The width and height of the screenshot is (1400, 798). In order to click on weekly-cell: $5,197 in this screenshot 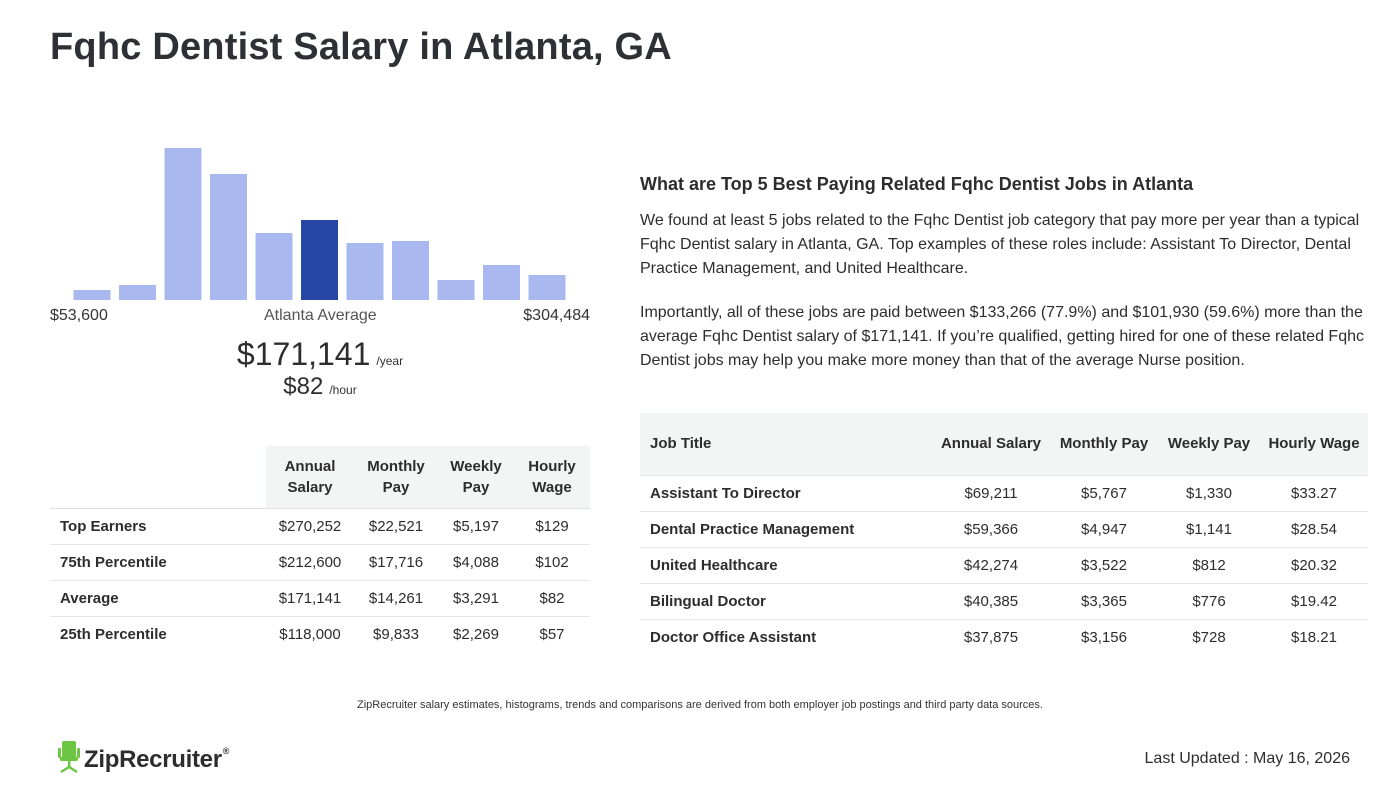, I will do `click(476, 526)`.